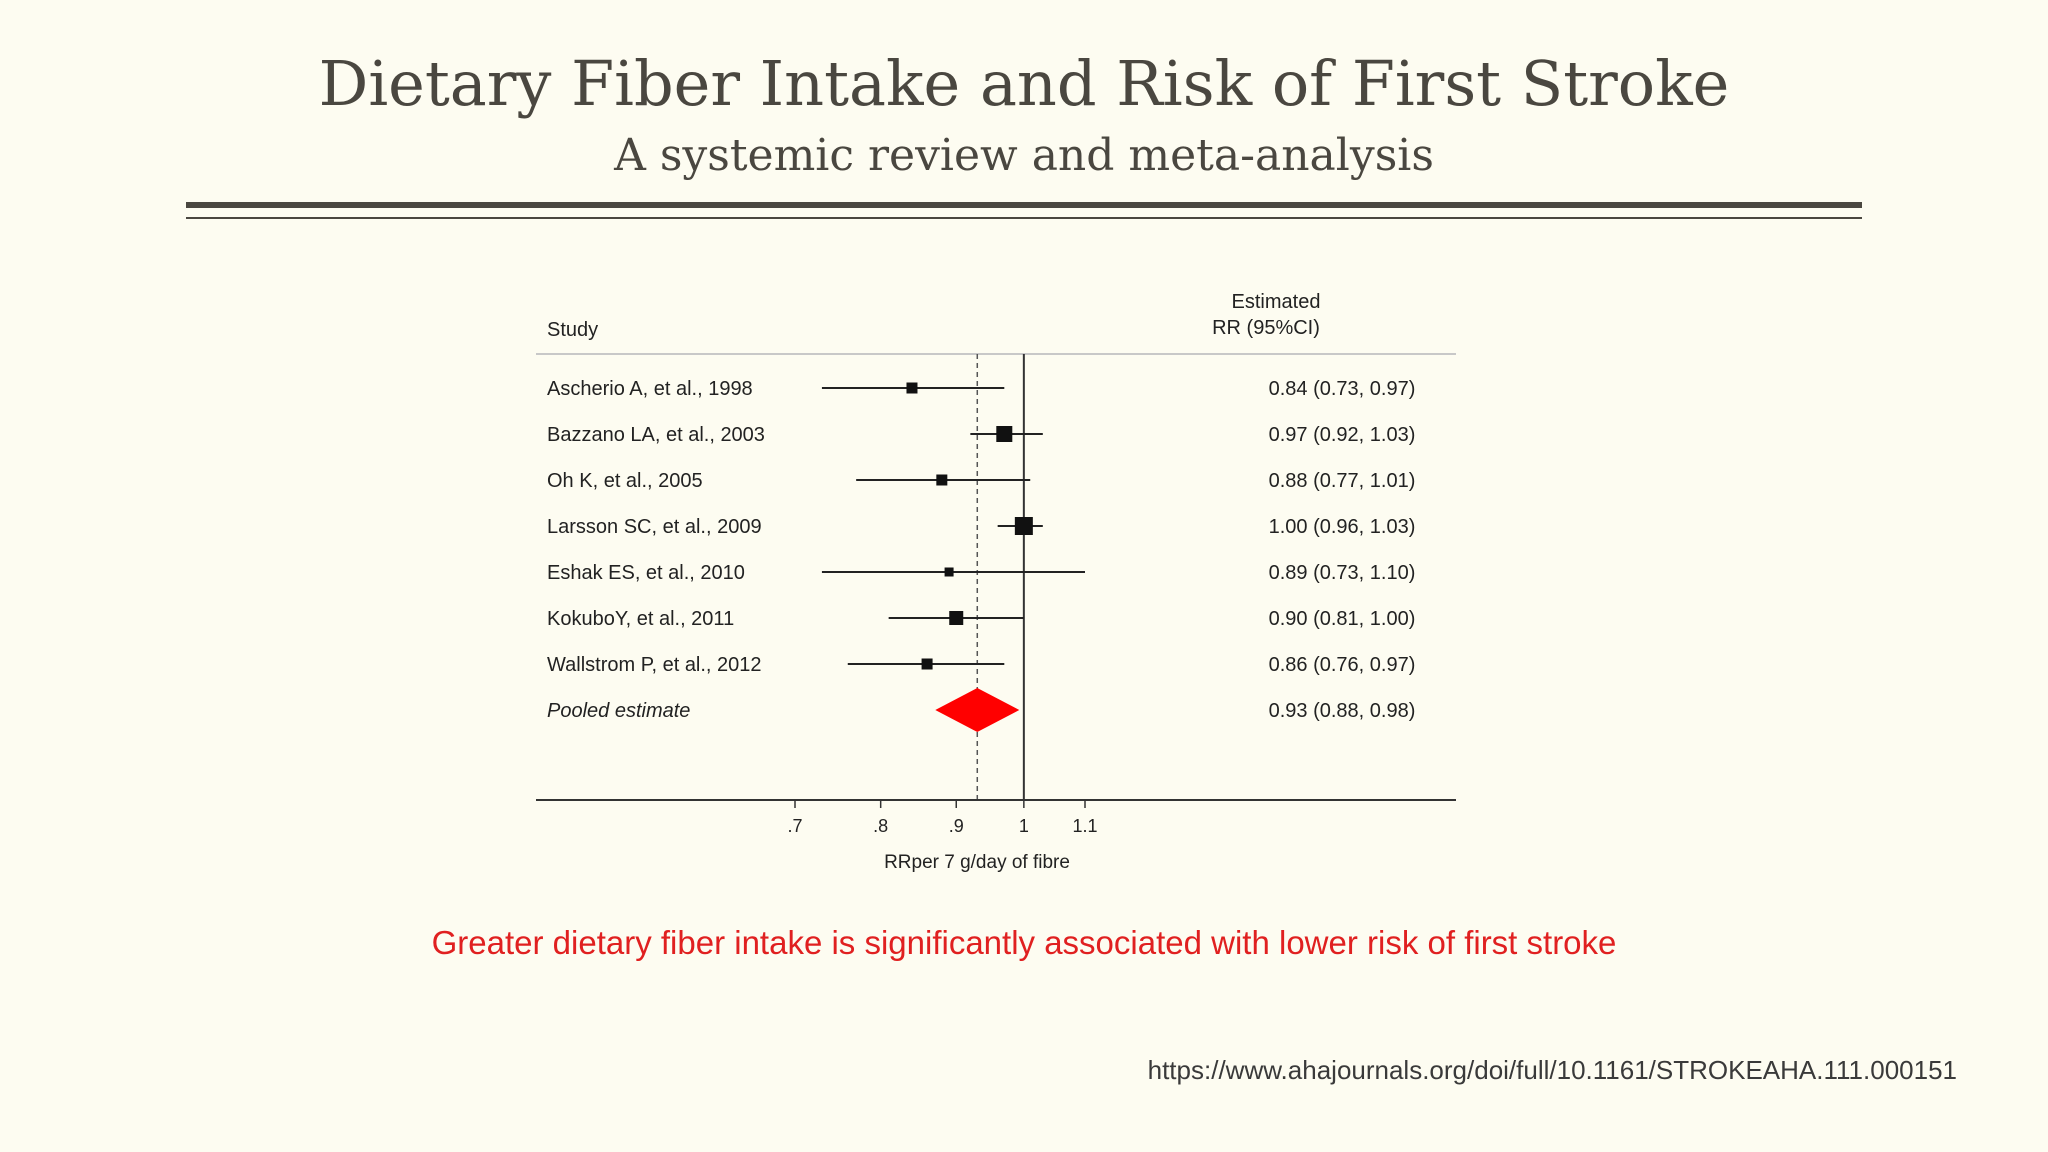 This screenshot has height=1152, width=2048. What do you see at coordinates (981, 619) in the screenshot?
I see `study-row: KokuboY, et al., 2011 0.90 (0.81, 1.00)` at bounding box center [981, 619].